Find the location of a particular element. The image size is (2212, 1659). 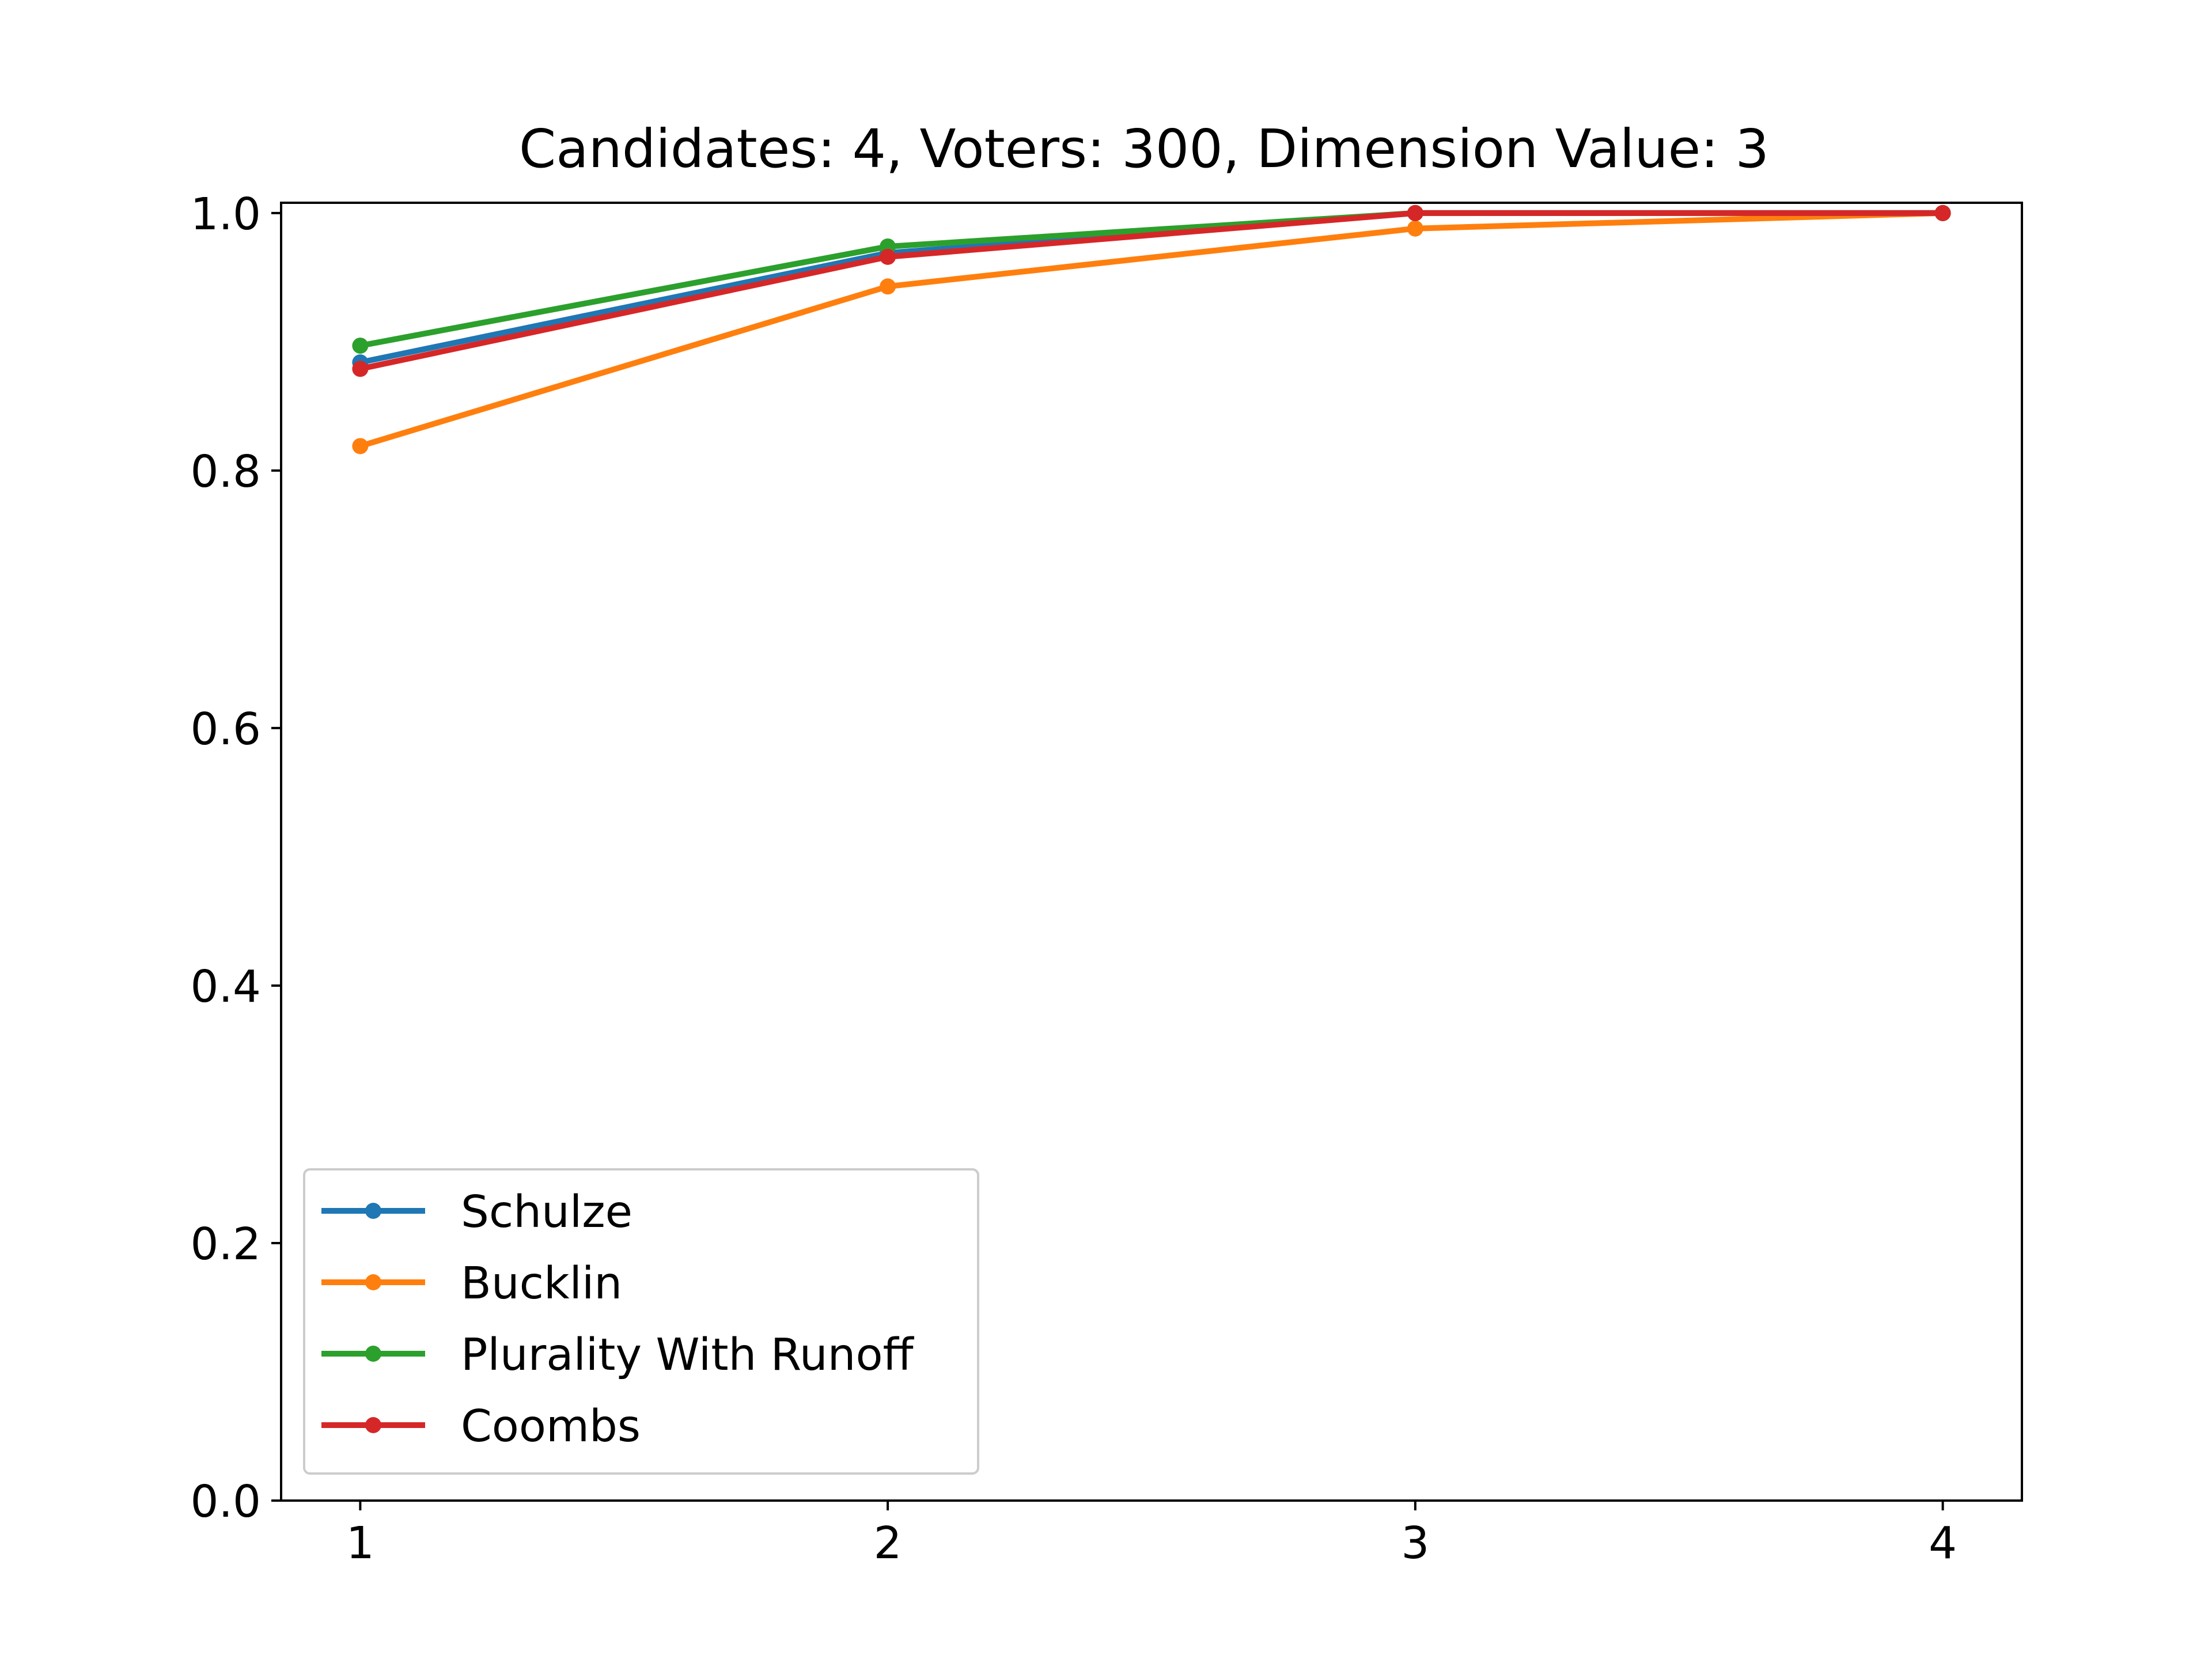

legend-item: Plurality With Runoff is located at coordinates (618, 1355).